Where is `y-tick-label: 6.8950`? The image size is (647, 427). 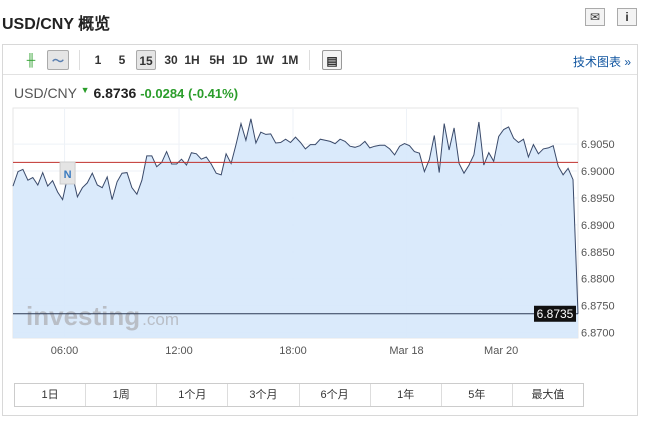
y-tick-label: 6.8950 is located at coordinates (598, 199).